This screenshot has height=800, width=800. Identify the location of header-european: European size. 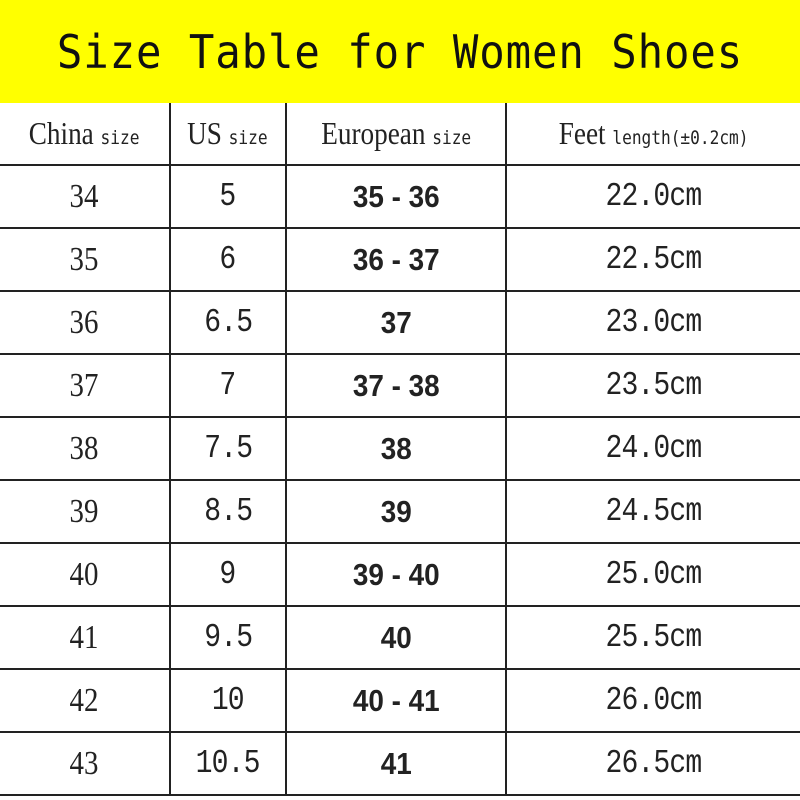
(396, 134).